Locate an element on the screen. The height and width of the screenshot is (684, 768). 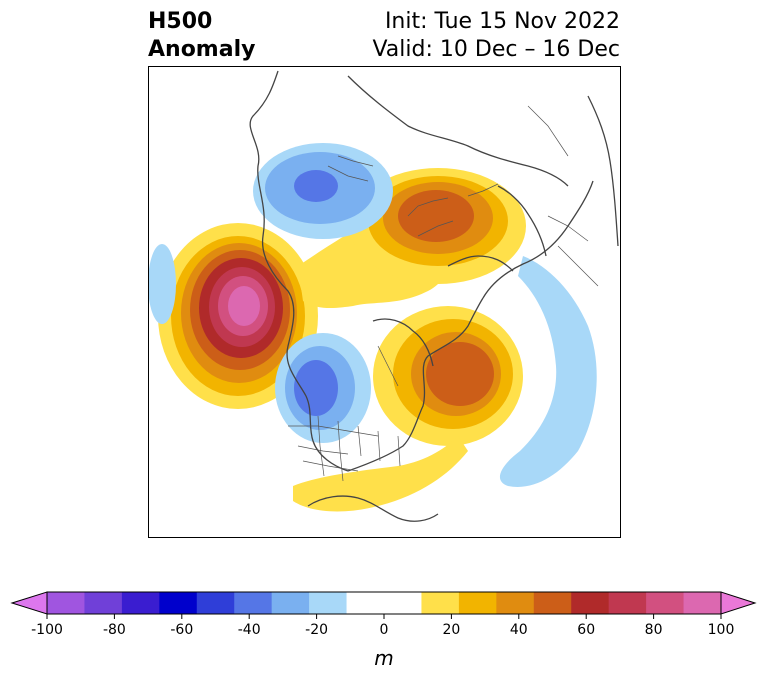
title-field-name: H500 is located at coordinates (180, 21).